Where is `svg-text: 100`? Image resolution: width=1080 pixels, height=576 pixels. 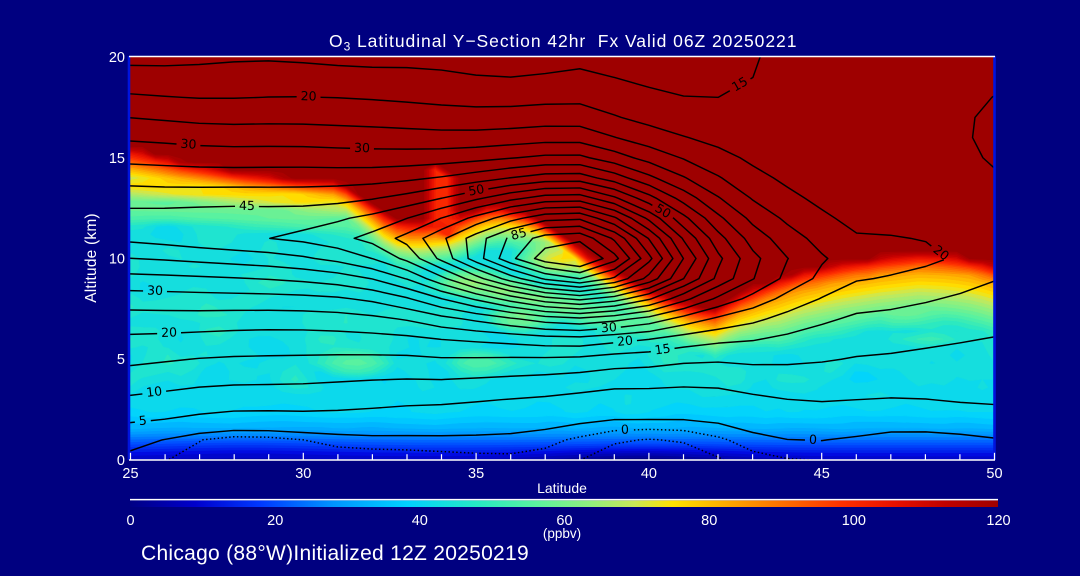 svg-text: 100 is located at coordinates (854, 521).